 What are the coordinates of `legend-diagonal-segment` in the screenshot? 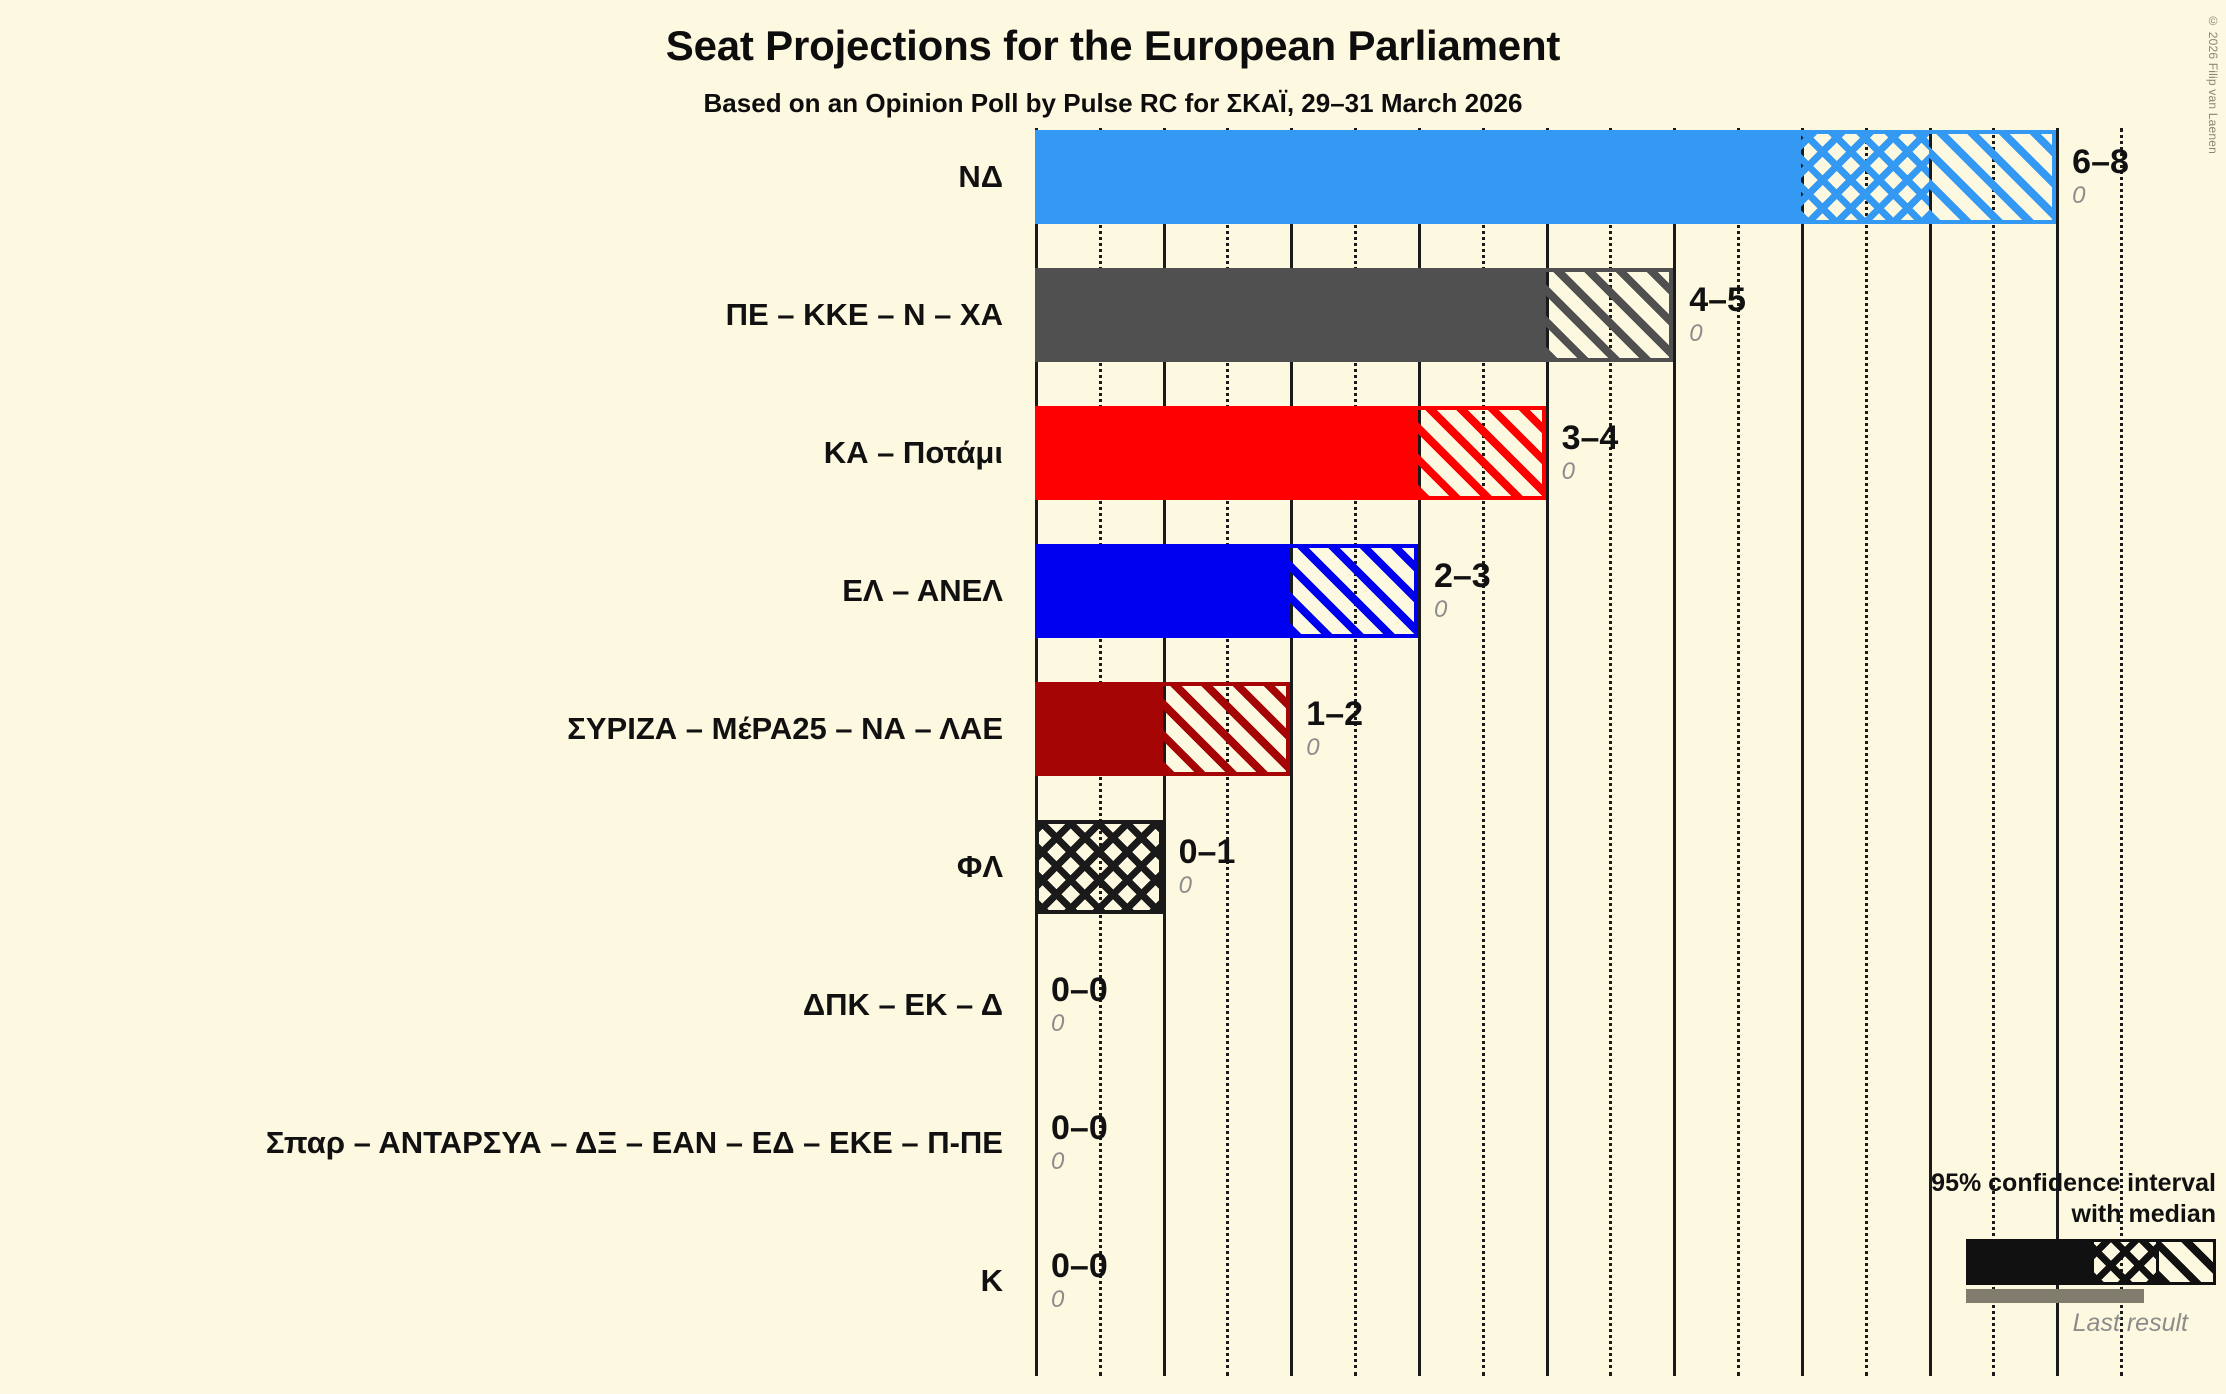 It's located at (2186, 1262).